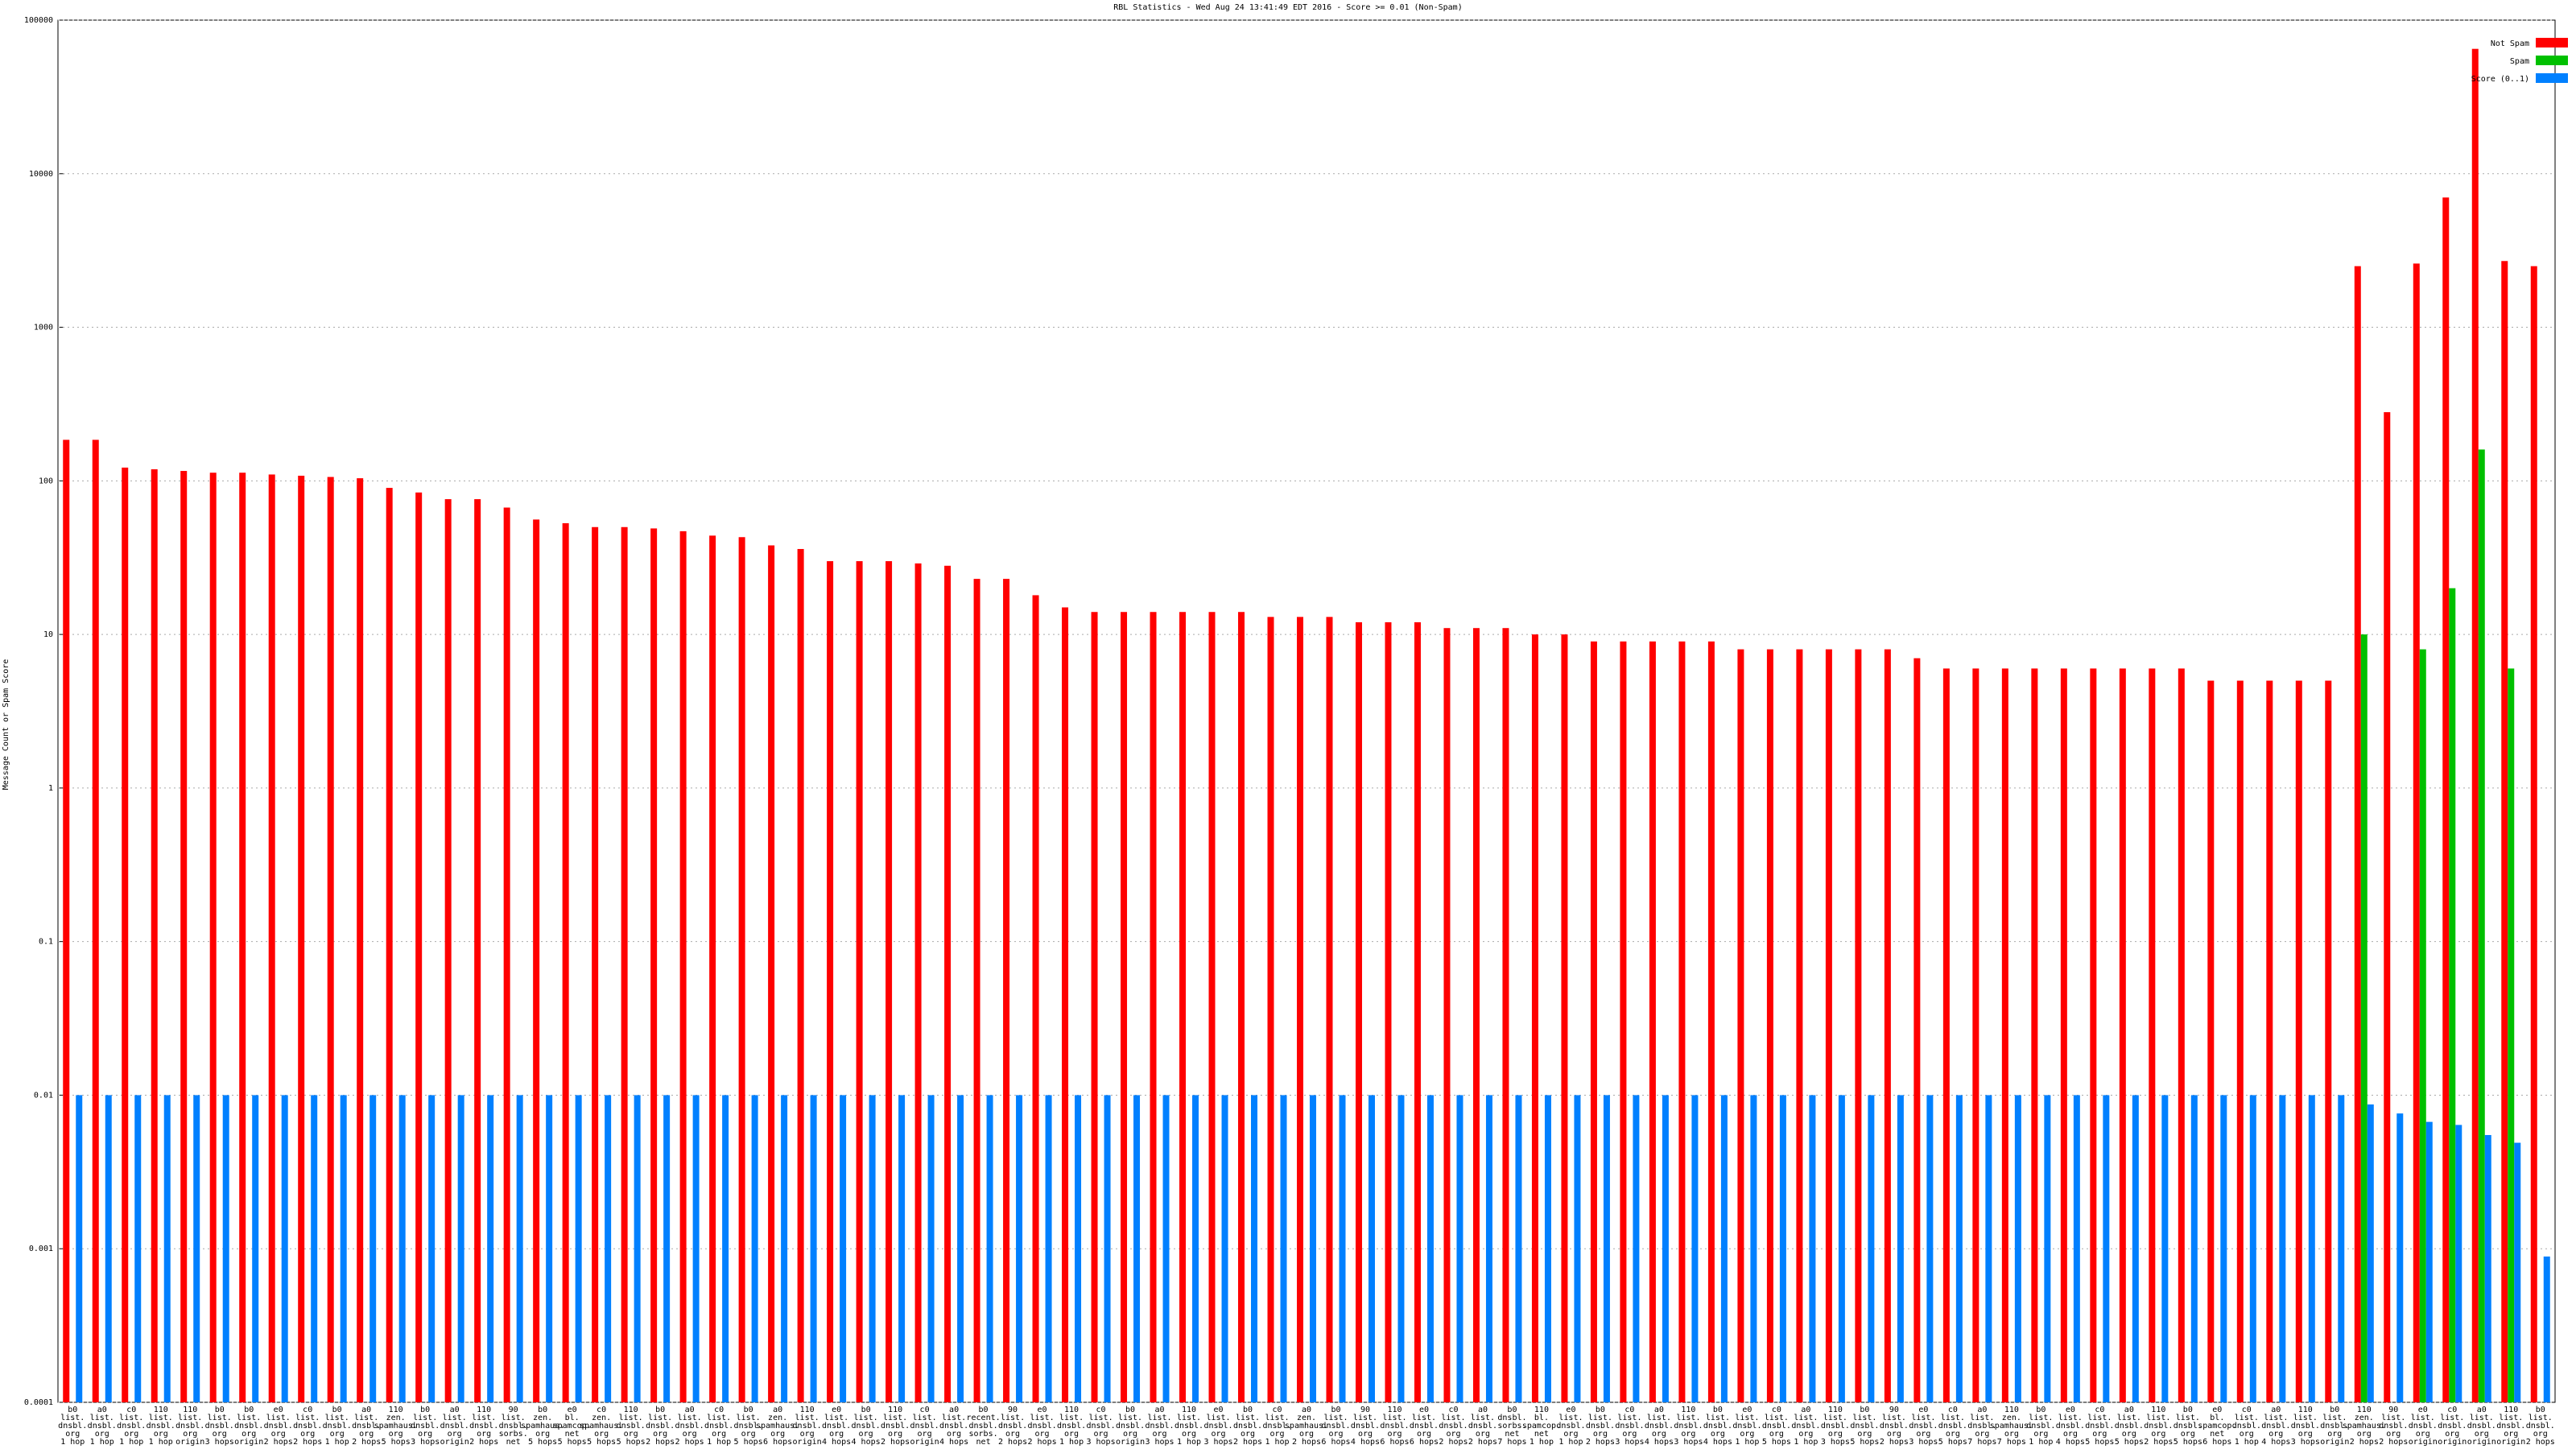 This screenshot has height=1449, width=2576. I want to click on x-tick-label: a0 list. dnsbl. org 2 hops, so click(689, 1426).